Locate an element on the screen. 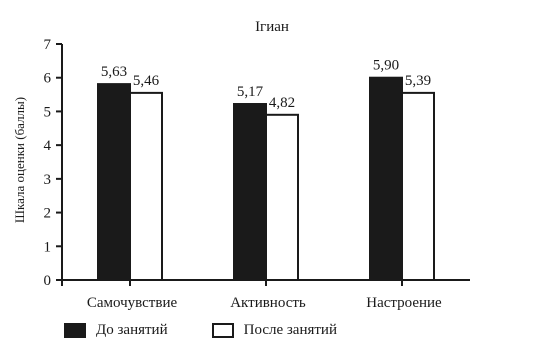  legend-label-before: До занятий is located at coordinates (132, 330).